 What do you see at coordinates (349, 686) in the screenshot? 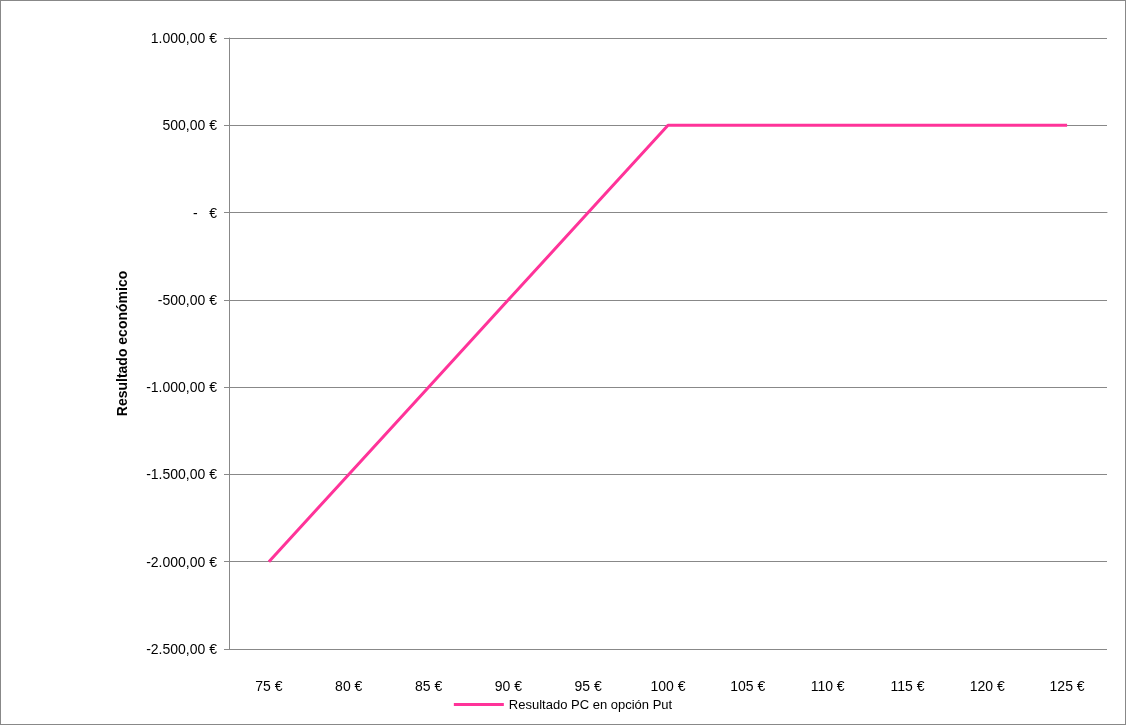
I see `x-tick-label: 80 €` at bounding box center [349, 686].